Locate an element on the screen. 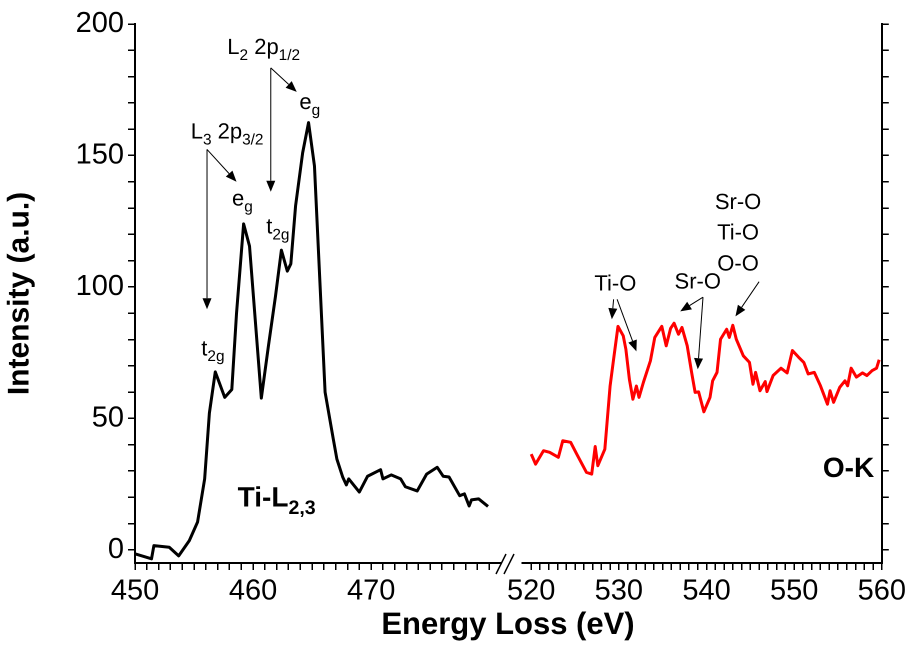  x-tick-label: 460 is located at coordinates (253, 590).